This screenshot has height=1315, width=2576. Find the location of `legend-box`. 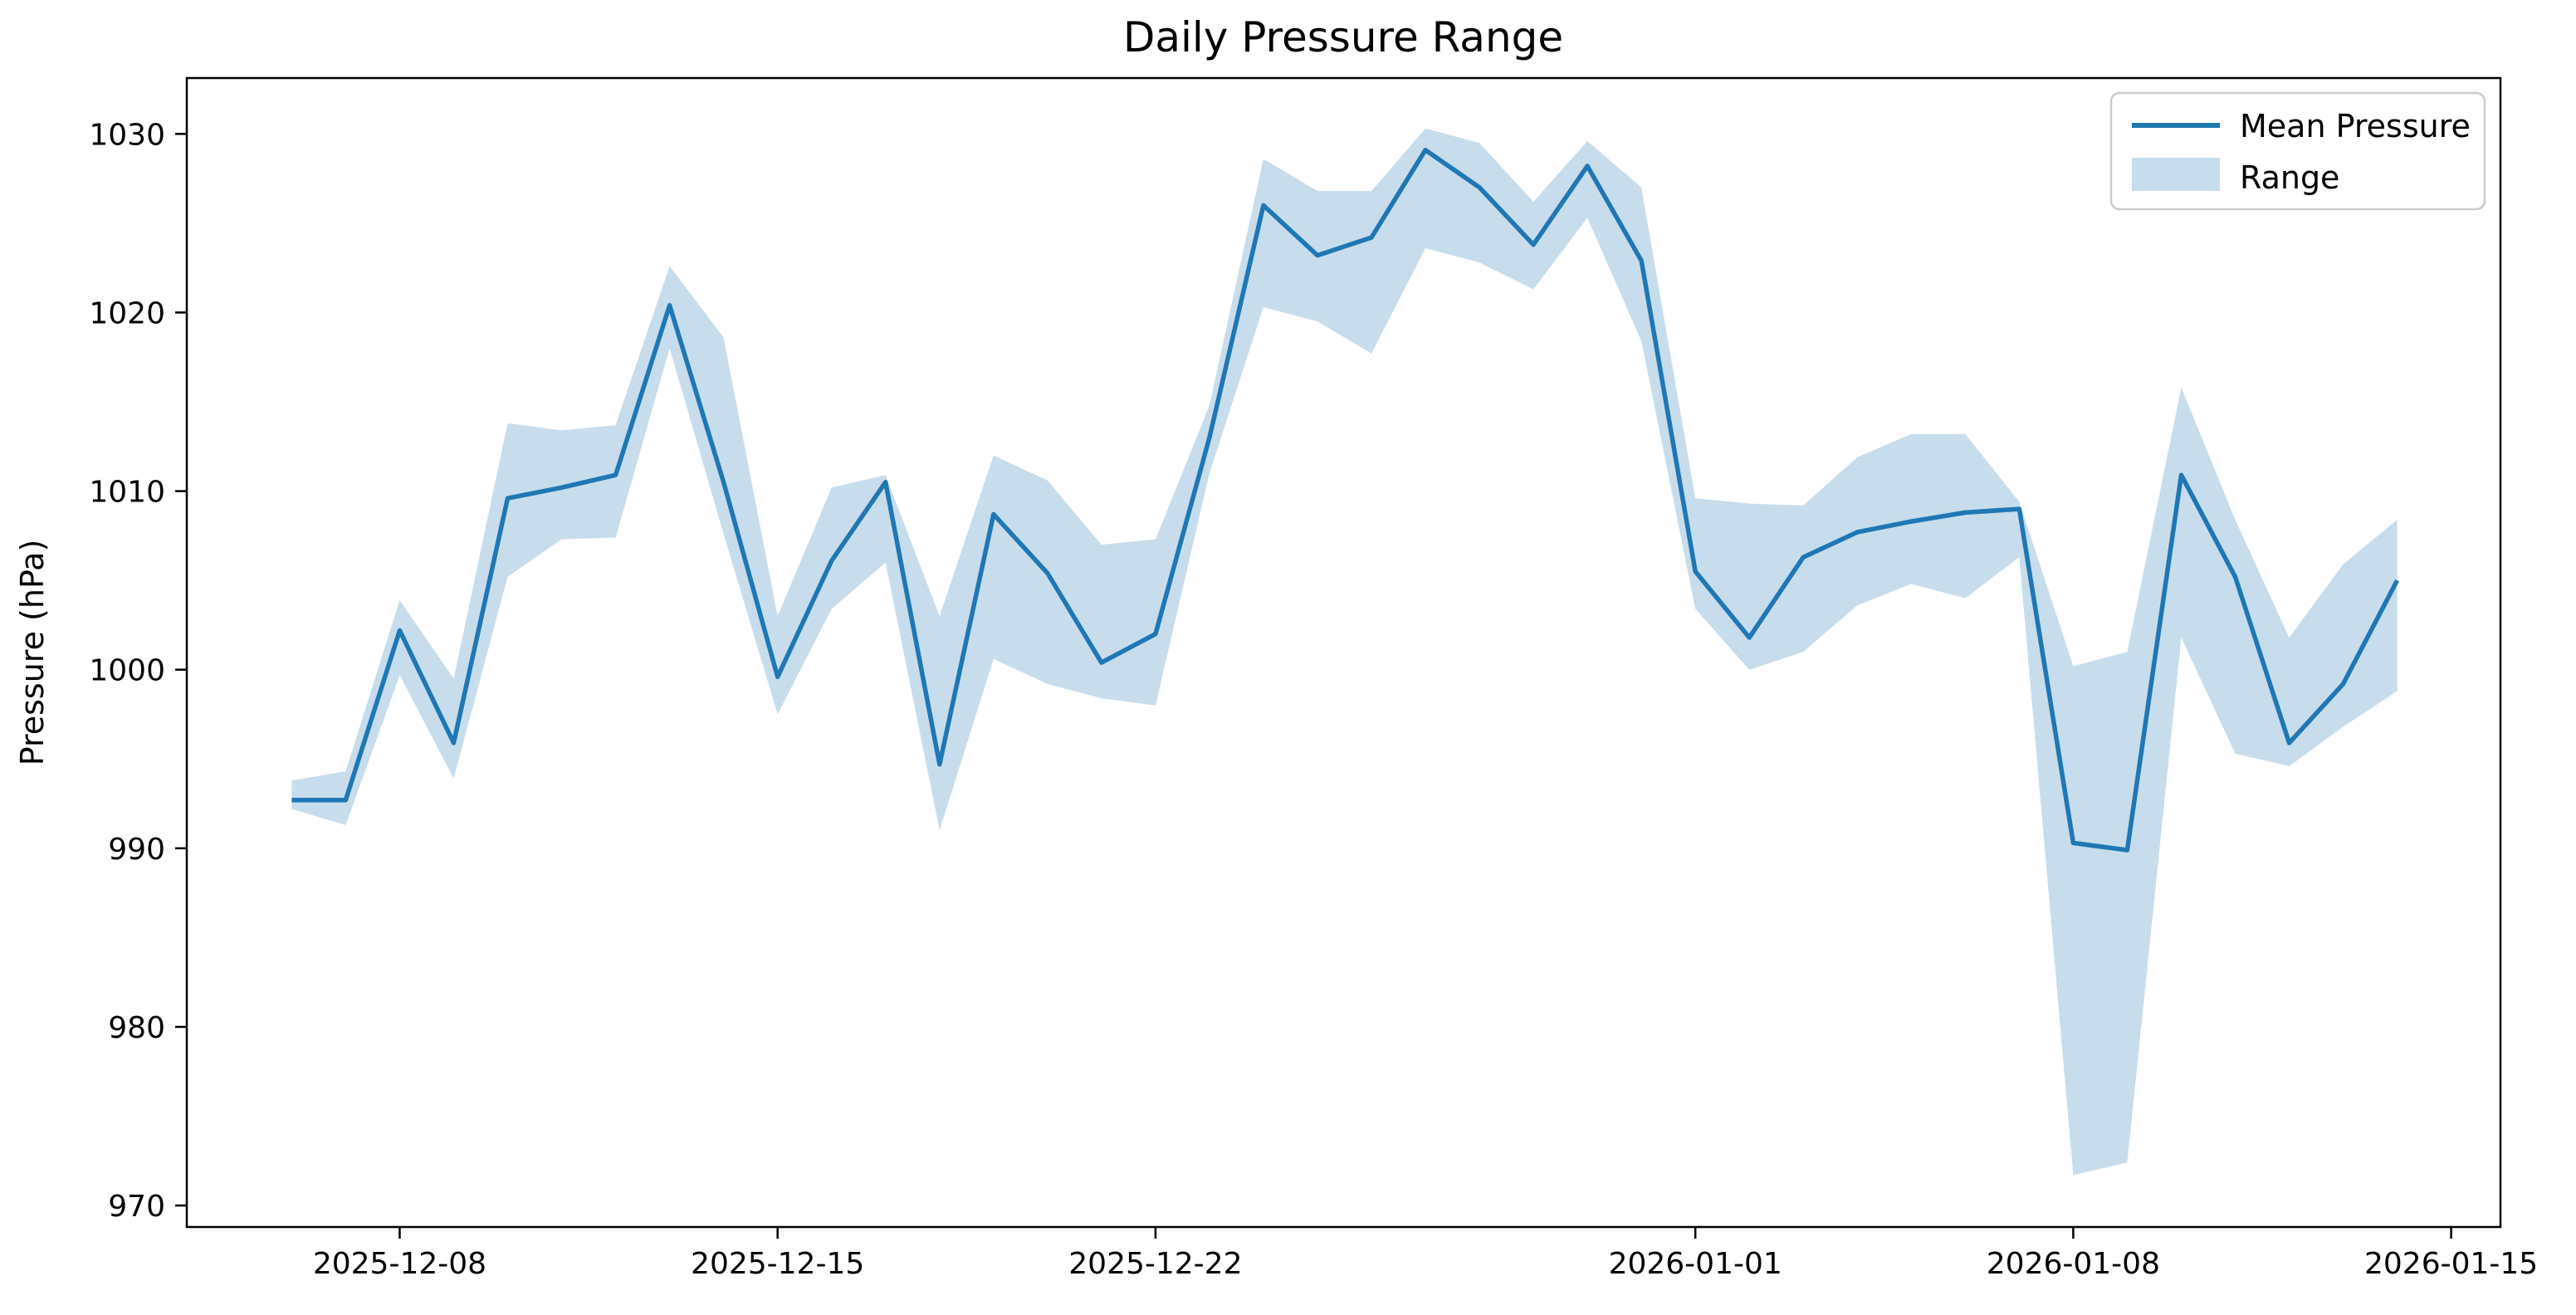

legend-box is located at coordinates (2297, 151).